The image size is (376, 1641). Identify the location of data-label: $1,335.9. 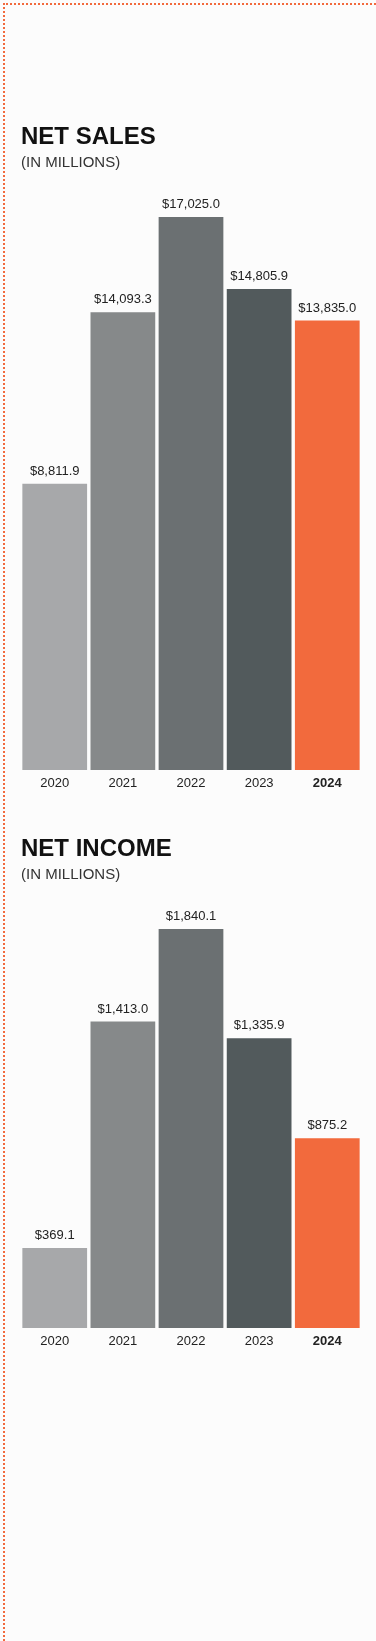
(259, 1025).